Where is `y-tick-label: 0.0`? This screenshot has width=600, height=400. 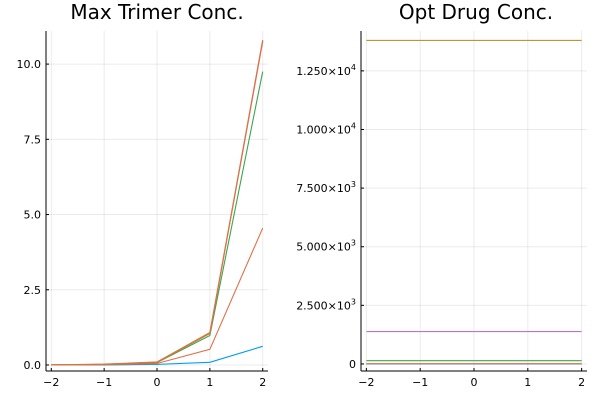 y-tick-label: 0.0 is located at coordinates (33, 365).